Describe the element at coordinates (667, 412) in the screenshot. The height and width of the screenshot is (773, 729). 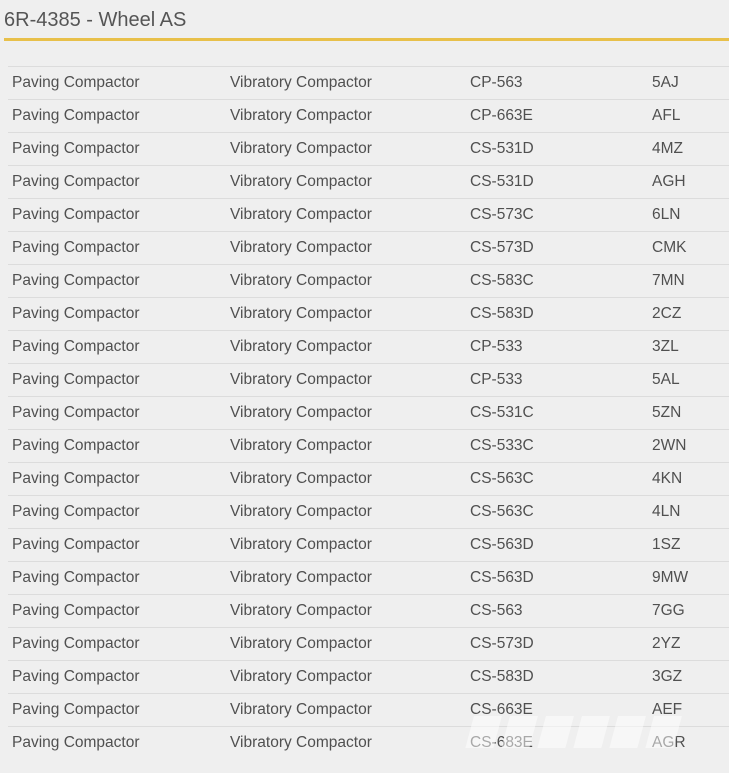
I see `serial-prefix-cell: 5ZN` at that location.